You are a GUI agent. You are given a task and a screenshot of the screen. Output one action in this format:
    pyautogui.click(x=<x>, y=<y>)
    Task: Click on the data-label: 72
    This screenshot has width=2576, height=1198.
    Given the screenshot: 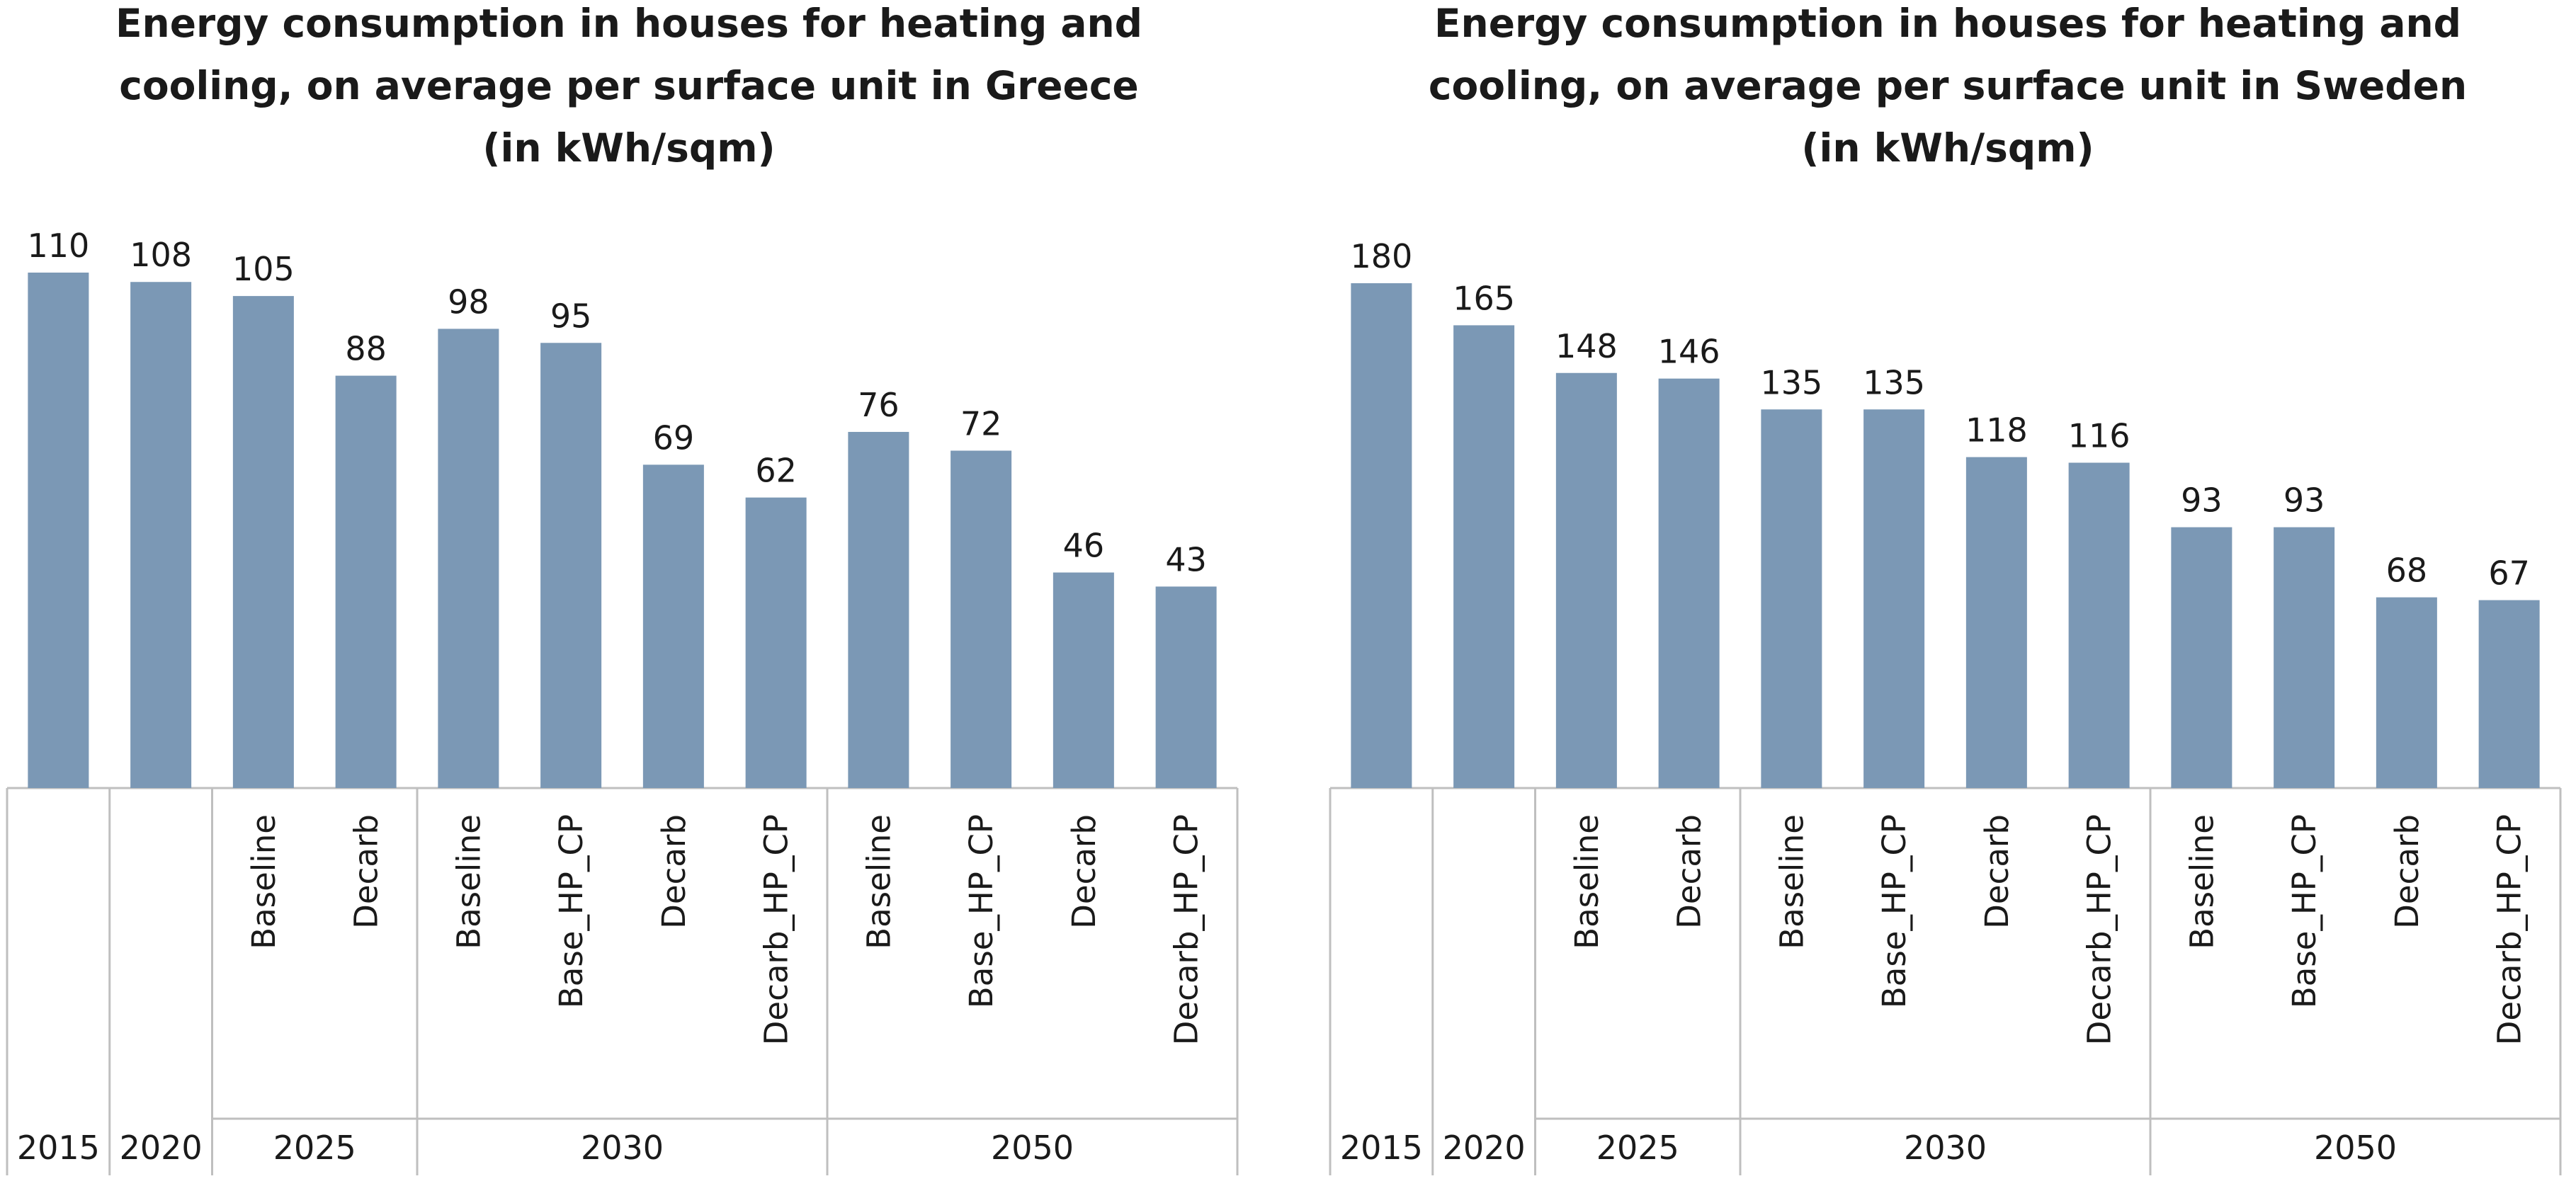 What is the action you would take?
    pyautogui.click(x=981, y=423)
    